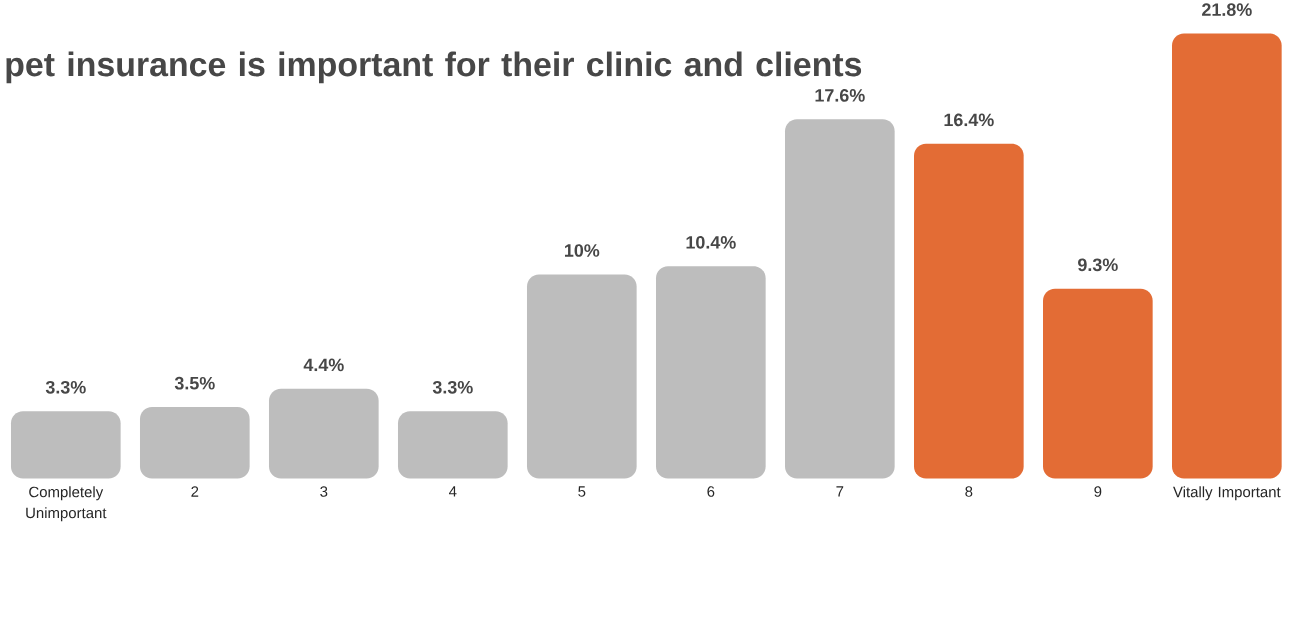 The image size is (1304, 619). What do you see at coordinates (1098, 264) in the screenshot?
I see `data-label: 9.3%` at bounding box center [1098, 264].